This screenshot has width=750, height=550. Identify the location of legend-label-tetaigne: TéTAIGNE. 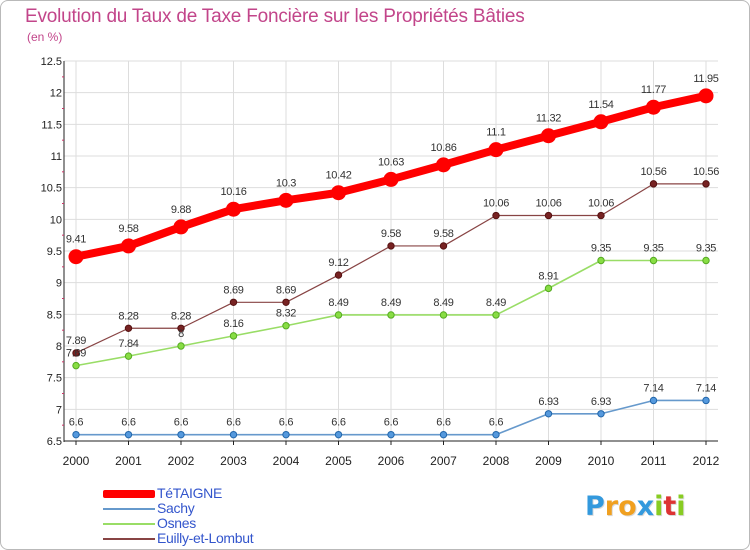
(190, 493).